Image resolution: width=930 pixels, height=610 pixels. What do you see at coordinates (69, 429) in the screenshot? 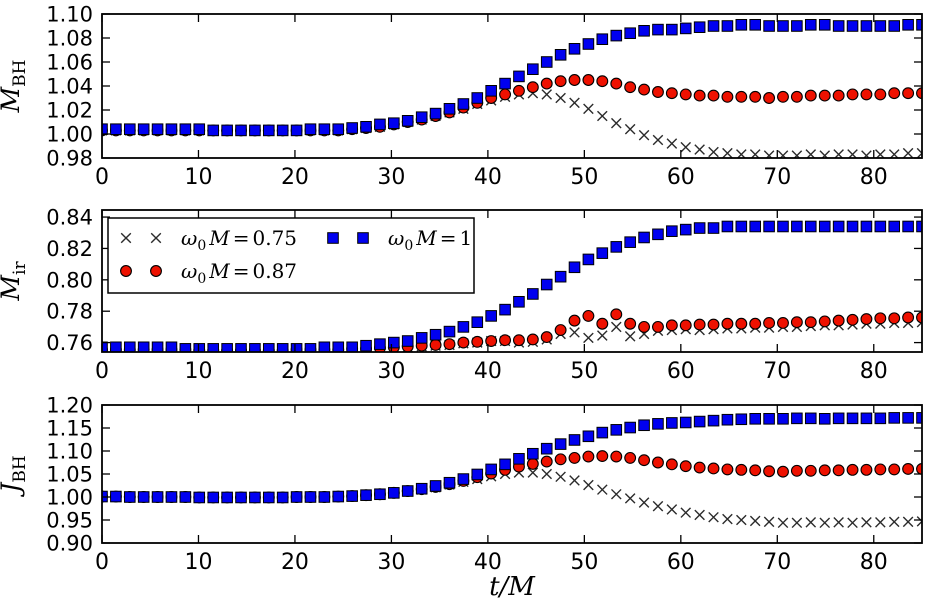
I see `y-tick-label: 1.15` at bounding box center [69, 429].